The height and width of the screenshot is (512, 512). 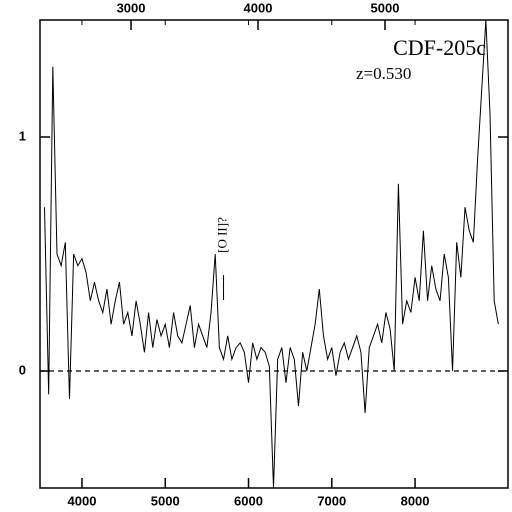 I want to click on y-tick-label: 0, so click(x=22, y=369).